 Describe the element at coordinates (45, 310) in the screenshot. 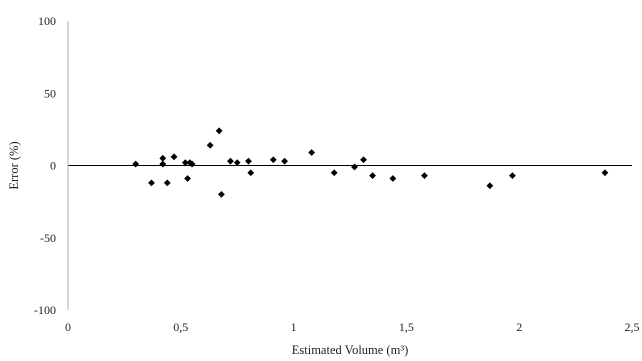

I see `y-tick-label: -100` at that location.